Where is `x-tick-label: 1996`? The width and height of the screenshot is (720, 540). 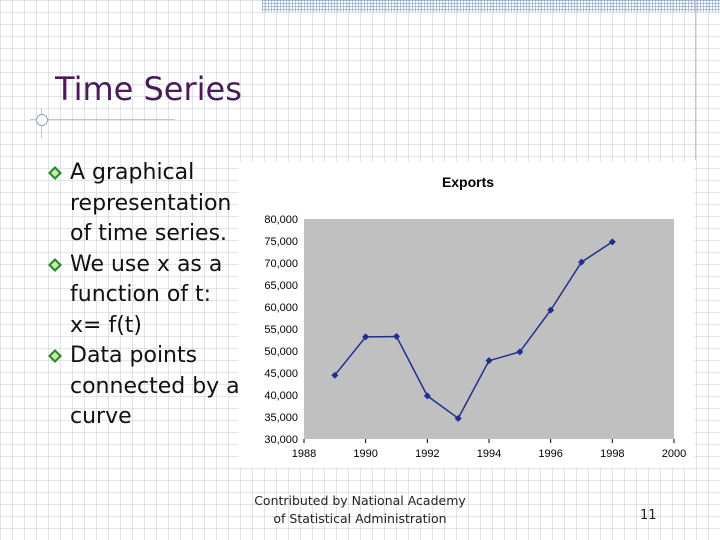 x-tick-label: 1996 is located at coordinates (550, 454).